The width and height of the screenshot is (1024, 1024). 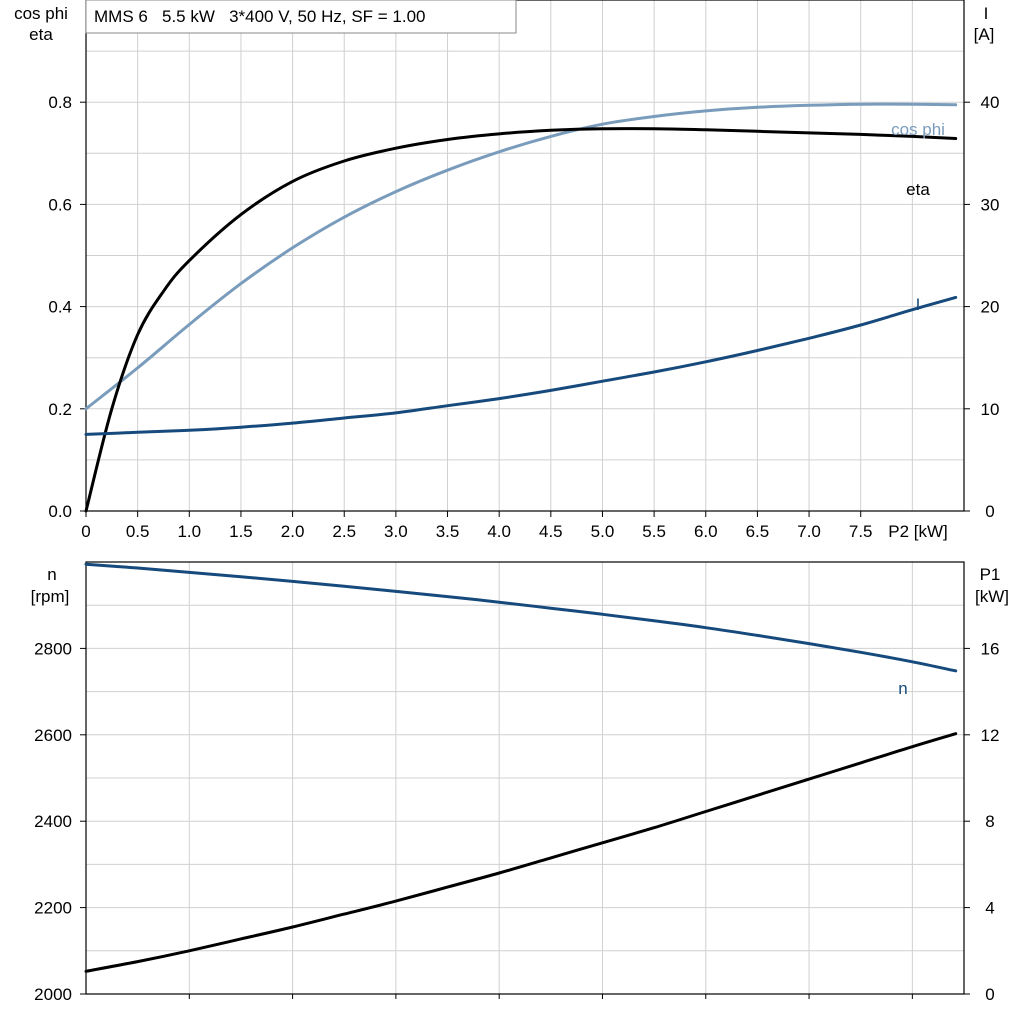 I want to click on bottom-right-y-tick-label: 4, so click(x=989, y=908).